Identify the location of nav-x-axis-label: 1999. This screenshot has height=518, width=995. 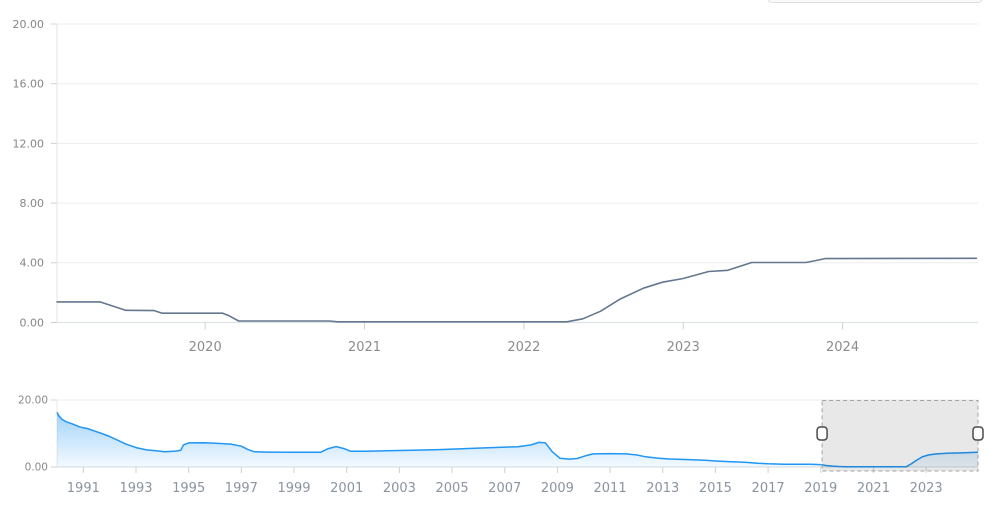
(293, 488).